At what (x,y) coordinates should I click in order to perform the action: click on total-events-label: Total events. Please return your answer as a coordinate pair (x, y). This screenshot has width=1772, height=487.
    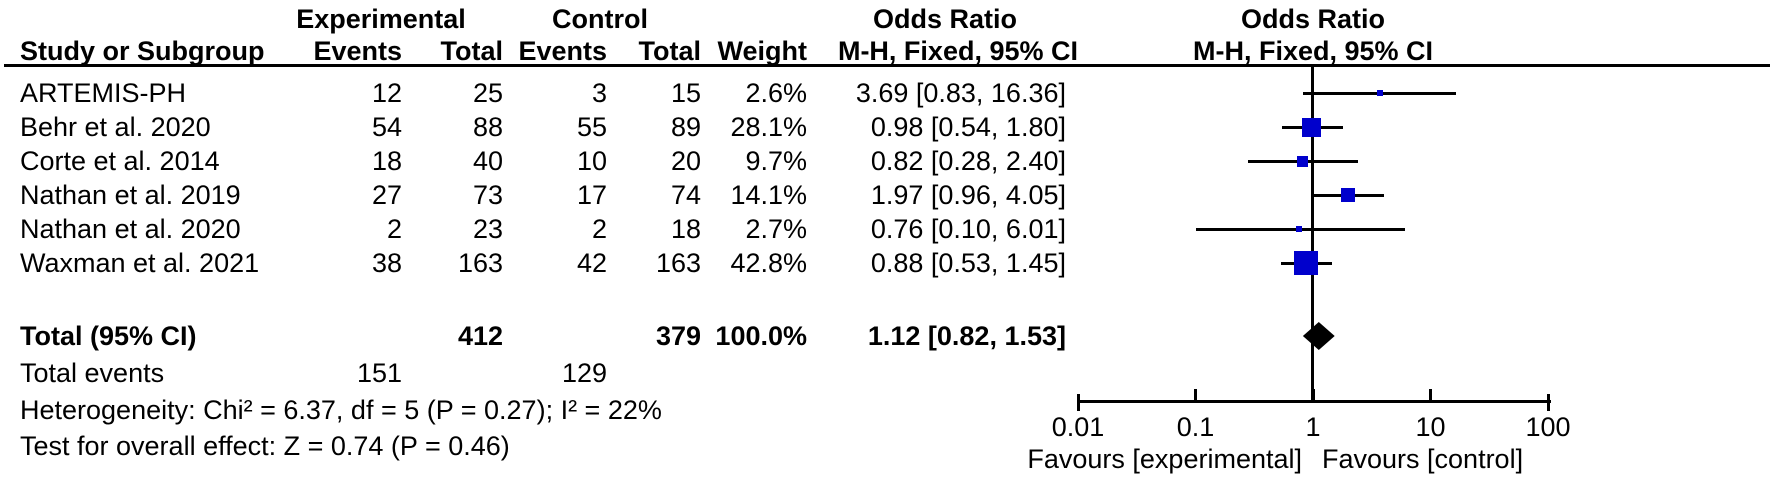
    Looking at the image, I should click on (92, 373).